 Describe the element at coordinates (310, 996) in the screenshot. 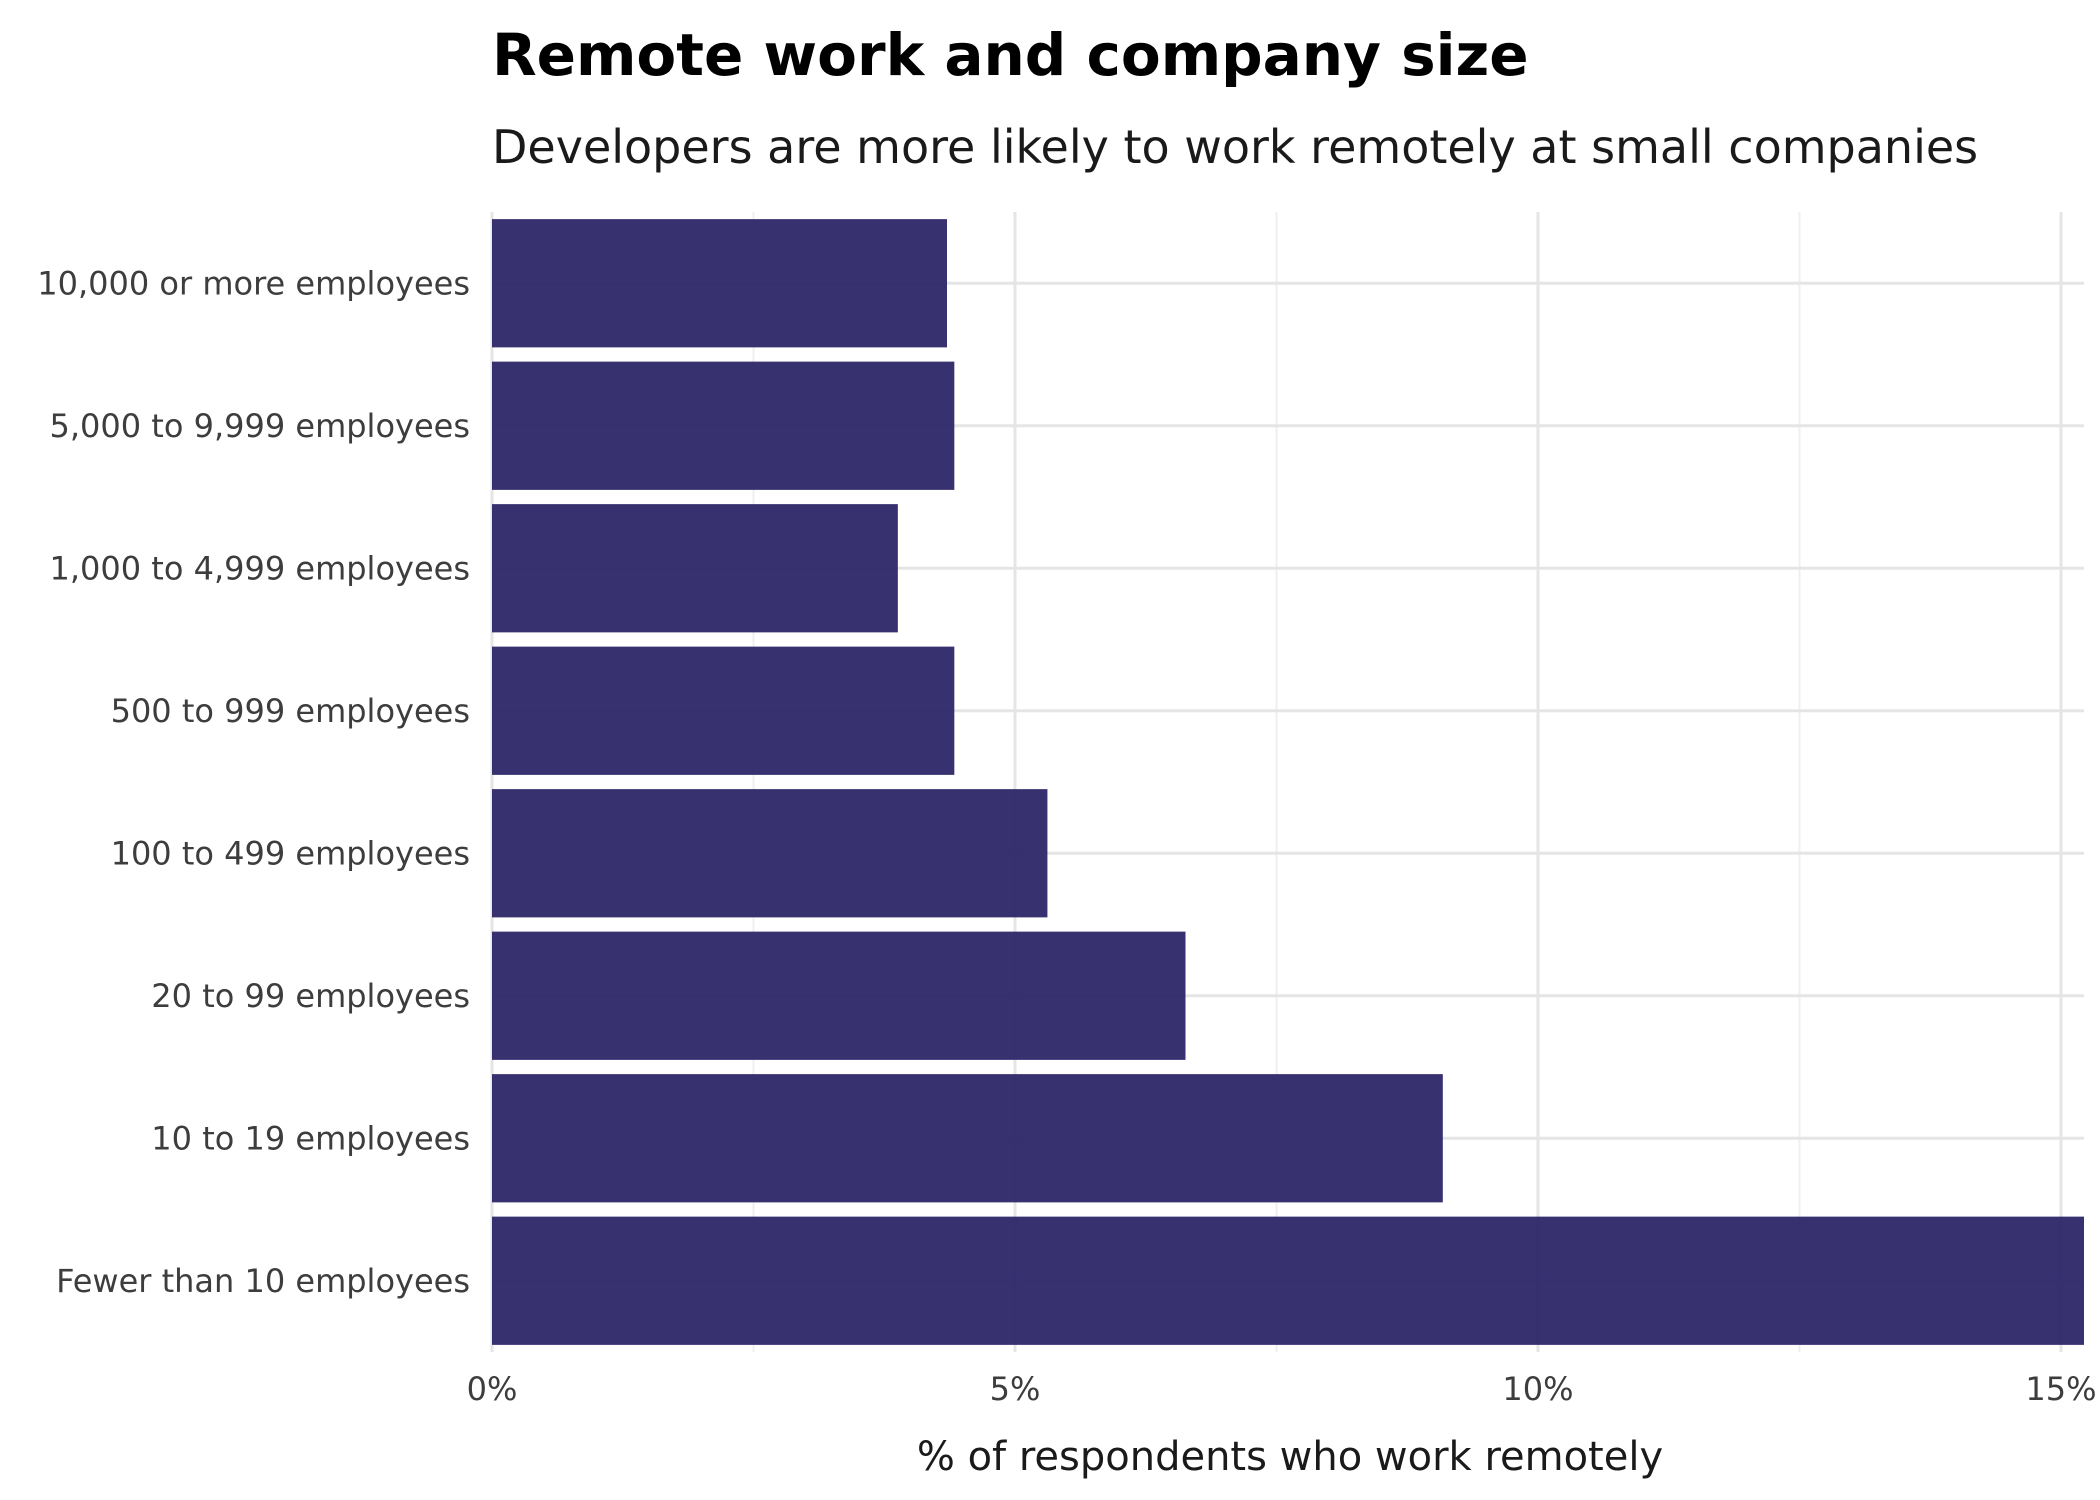

I see `category-label: 20 to 99 employees` at that location.